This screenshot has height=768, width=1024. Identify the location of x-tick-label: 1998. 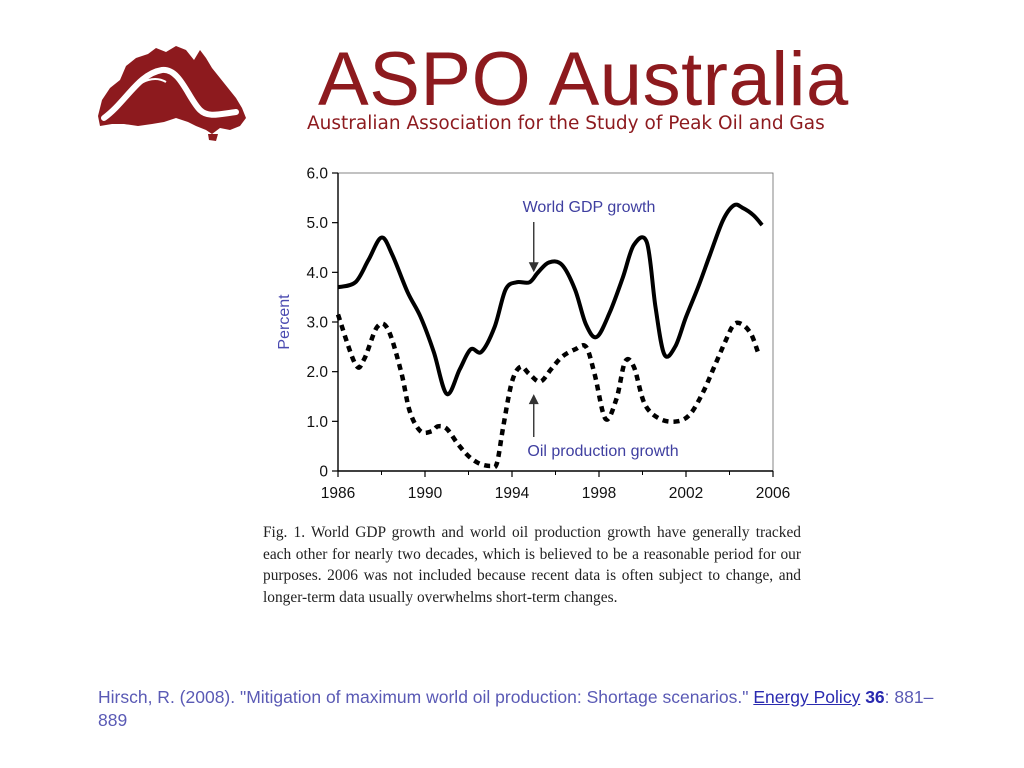
(599, 493).